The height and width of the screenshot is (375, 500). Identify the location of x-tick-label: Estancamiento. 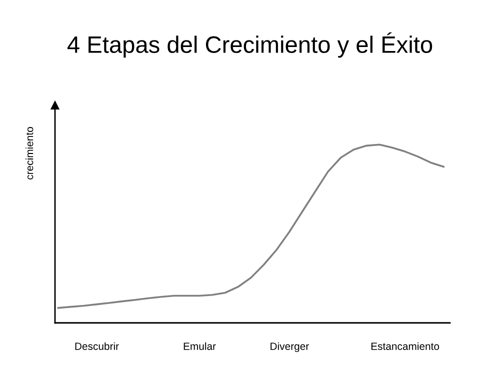
(405, 346).